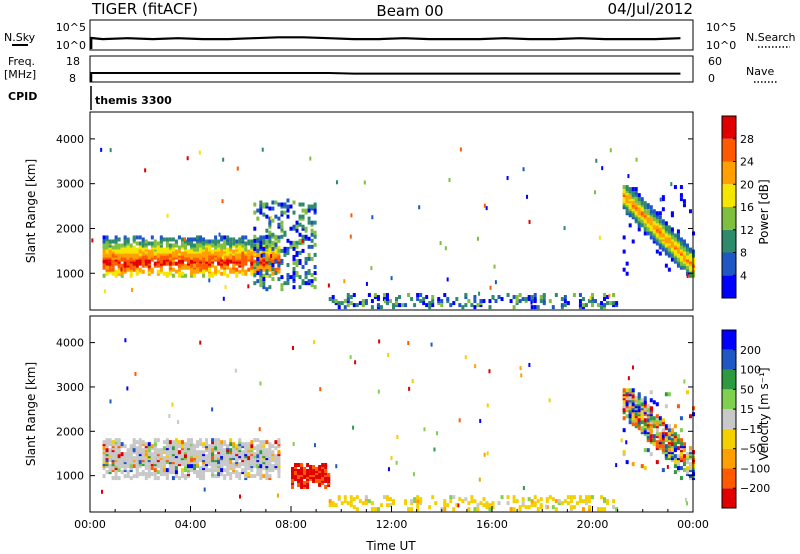 Image resolution: width=800 pixels, height=554 pixels. What do you see at coordinates (73, 61) in the screenshot?
I see `freq-tick-top: 18` at bounding box center [73, 61].